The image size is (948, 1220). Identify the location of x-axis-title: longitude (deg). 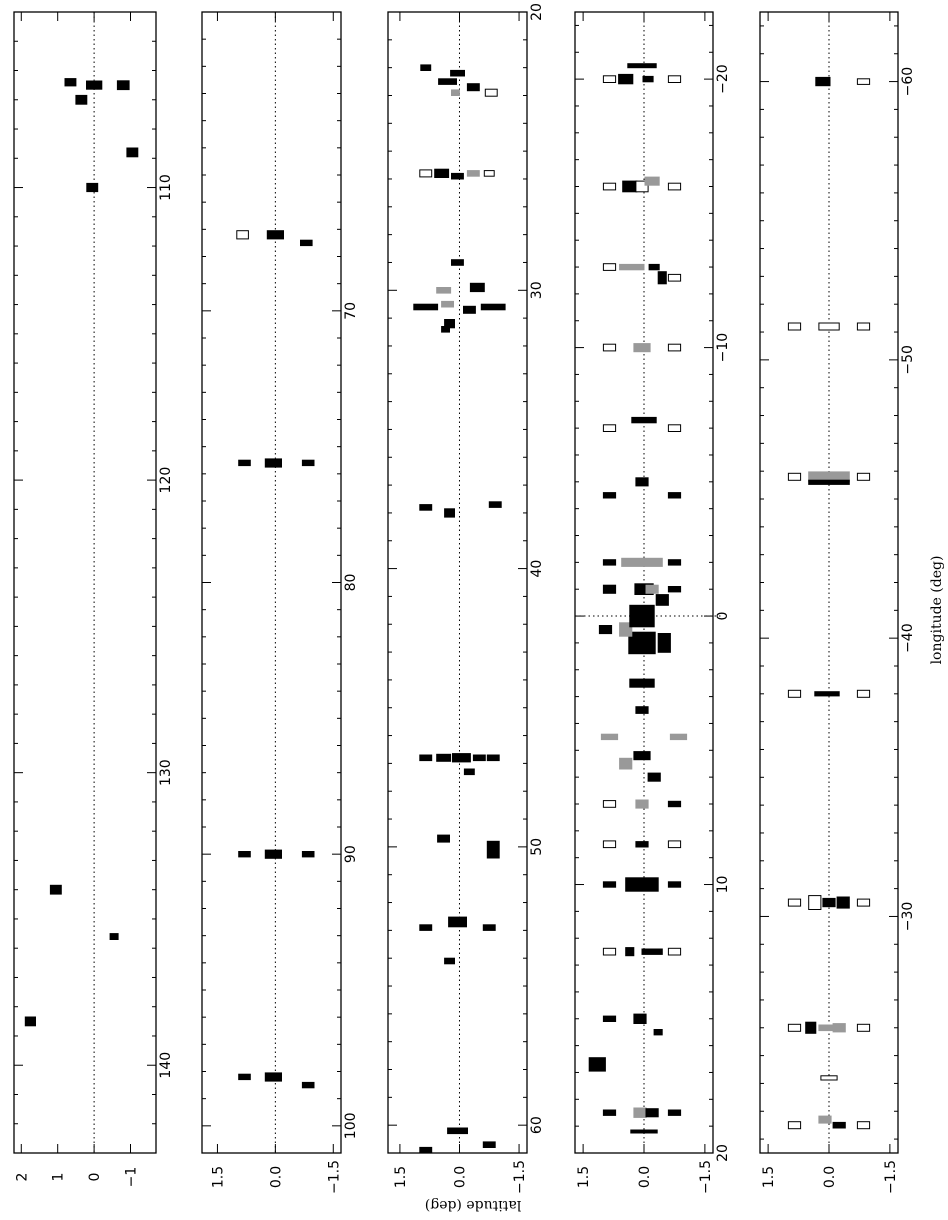
(937, 610).